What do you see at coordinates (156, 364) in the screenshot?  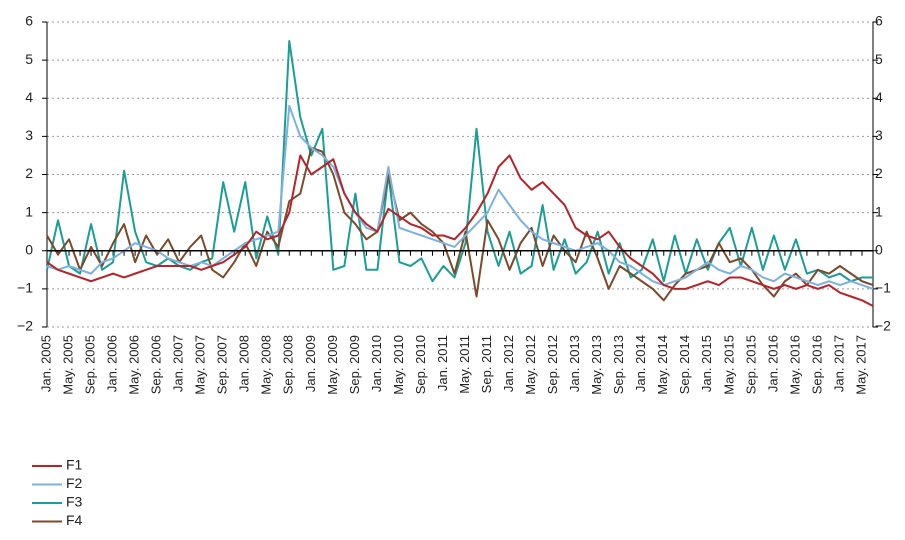 I see `x-tick-label: Sep. 2006` at bounding box center [156, 364].